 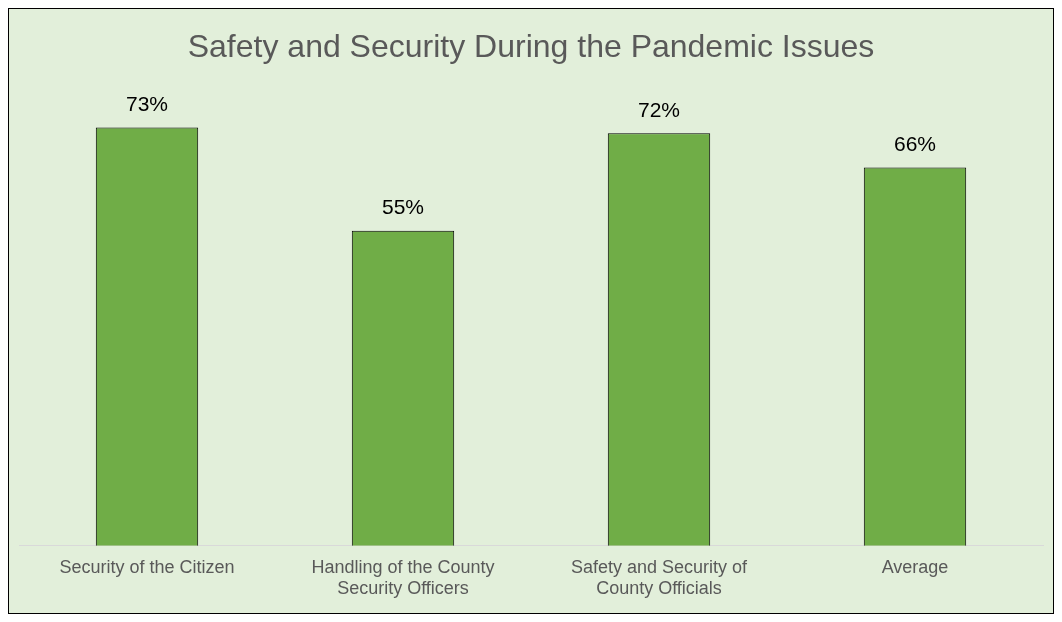 What do you see at coordinates (659, 109) in the screenshot?
I see `data-label: 72%` at bounding box center [659, 109].